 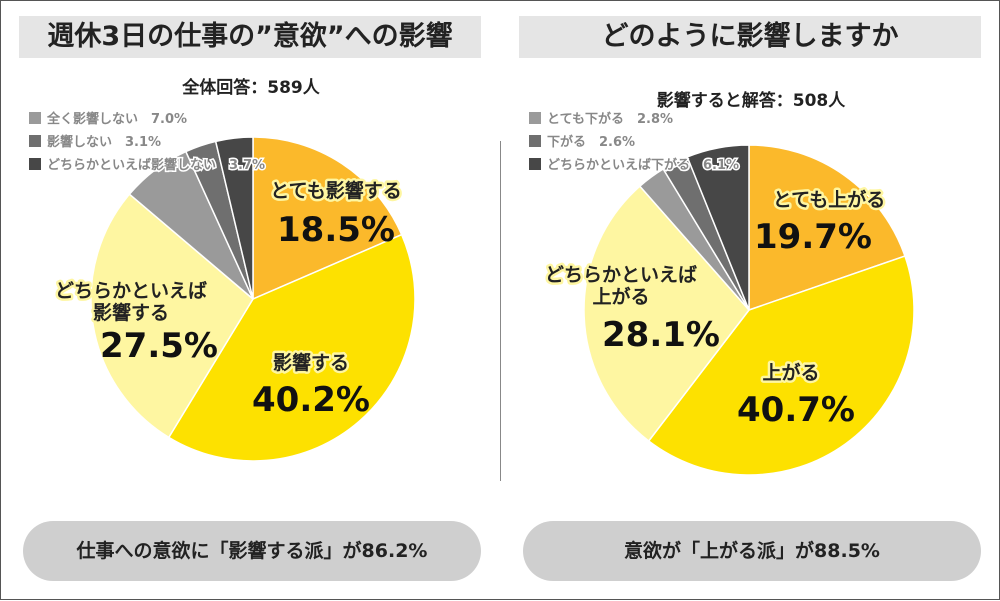 I want to click on right-slice-label-1-0: 上がる, so click(x=790, y=372).